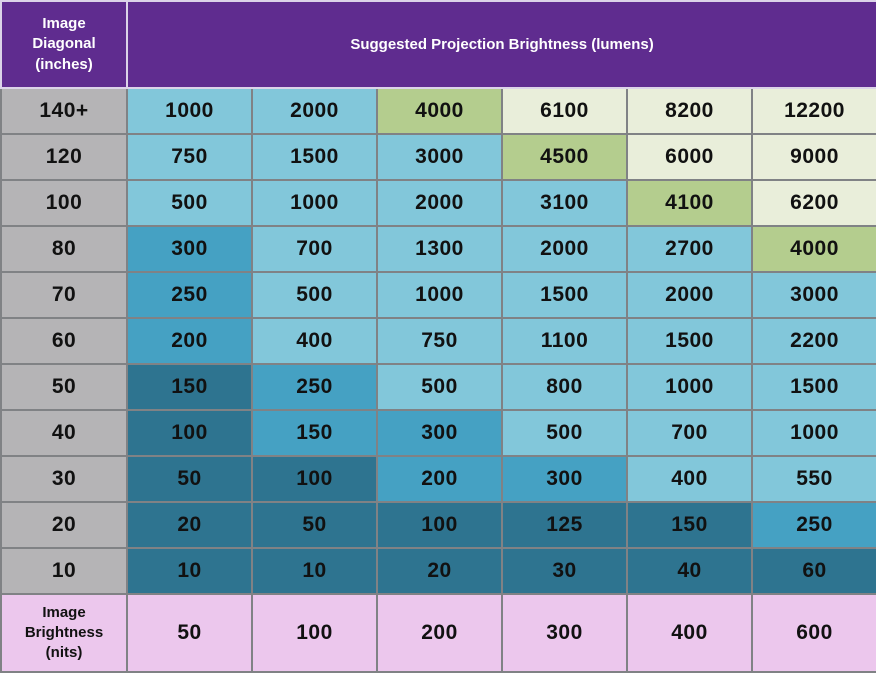  Describe the element at coordinates (564, 157) in the screenshot. I see `lumens-cell: 4500` at that location.